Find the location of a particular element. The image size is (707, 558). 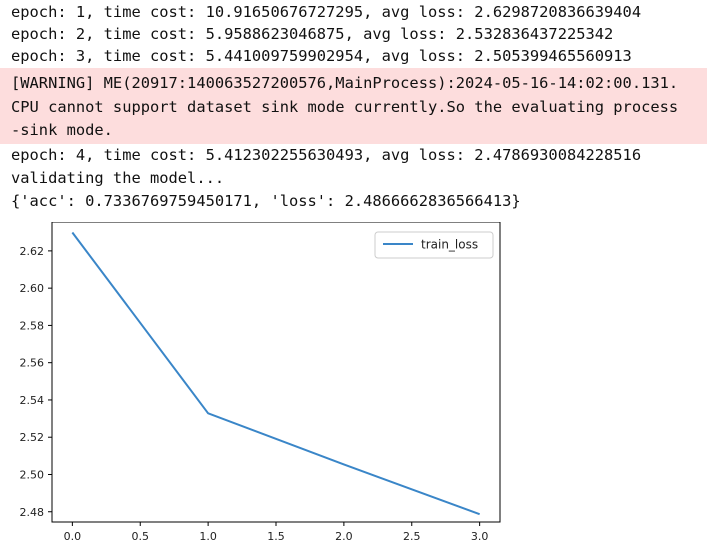

y-tick-label: 2.50 is located at coordinates (32, 474).